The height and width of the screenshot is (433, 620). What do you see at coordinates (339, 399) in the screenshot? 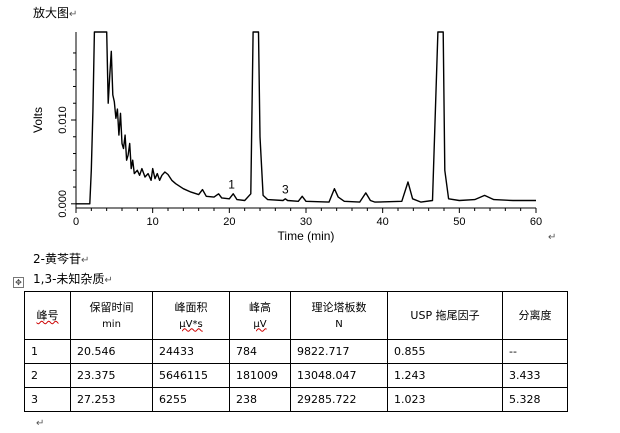
I see `cell-plate-count: 29285.722` at bounding box center [339, 399].